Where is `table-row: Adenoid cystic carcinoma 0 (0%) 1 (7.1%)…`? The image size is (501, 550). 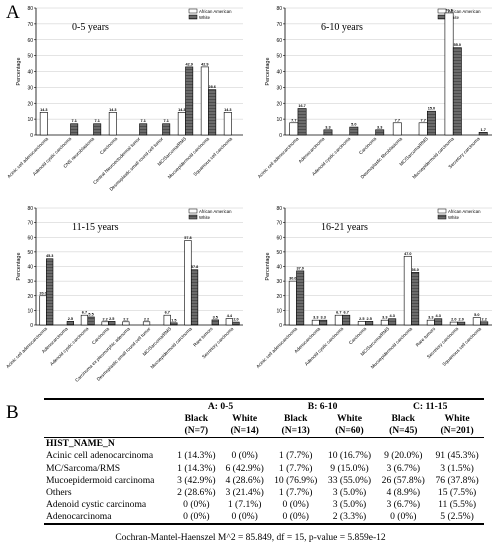
table-row: Adenoid cystic carcinoma 0 (0%) 1 (7.1%)… is located at coordinates (264, 505).